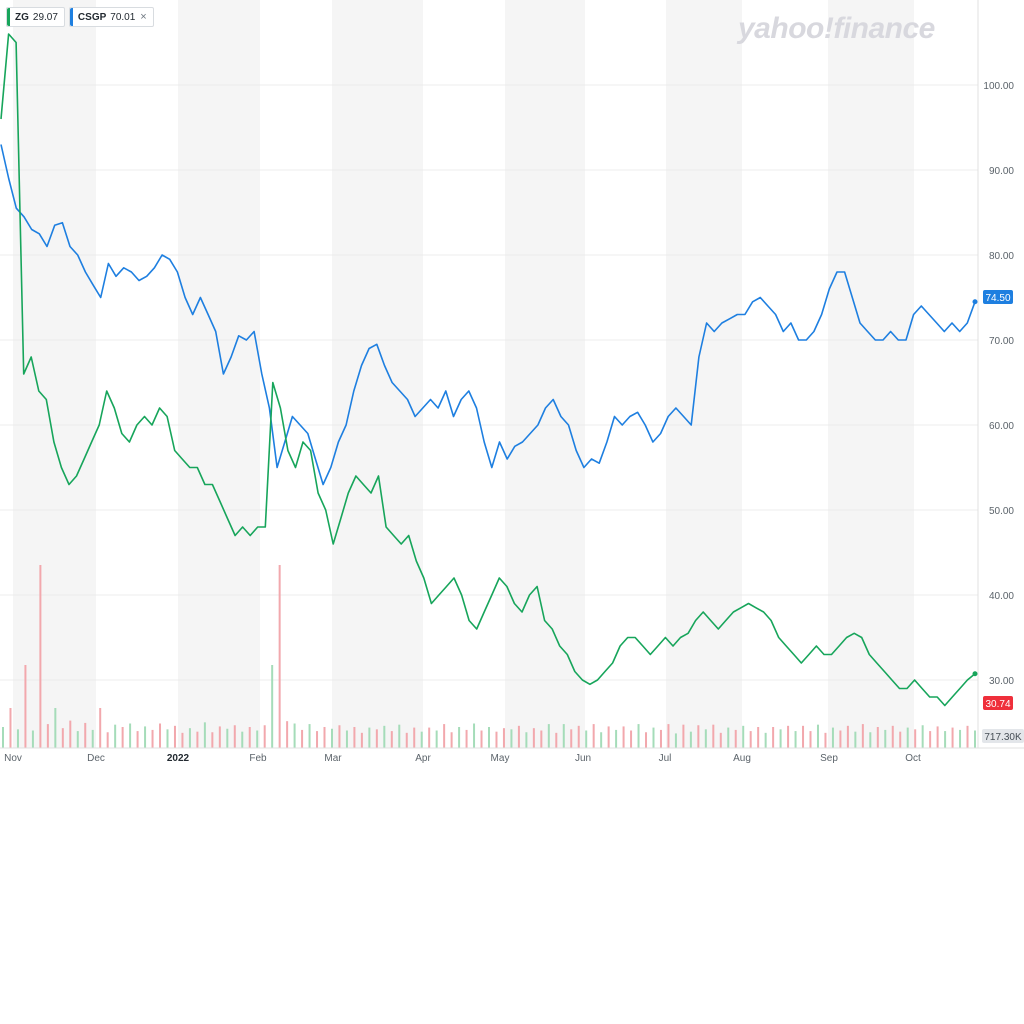 The width and height of the screenshot is (1024, 1024). Describe the element at coordinates (500, 758) in the screenshot. I see `x-tick-label: May` at that location.